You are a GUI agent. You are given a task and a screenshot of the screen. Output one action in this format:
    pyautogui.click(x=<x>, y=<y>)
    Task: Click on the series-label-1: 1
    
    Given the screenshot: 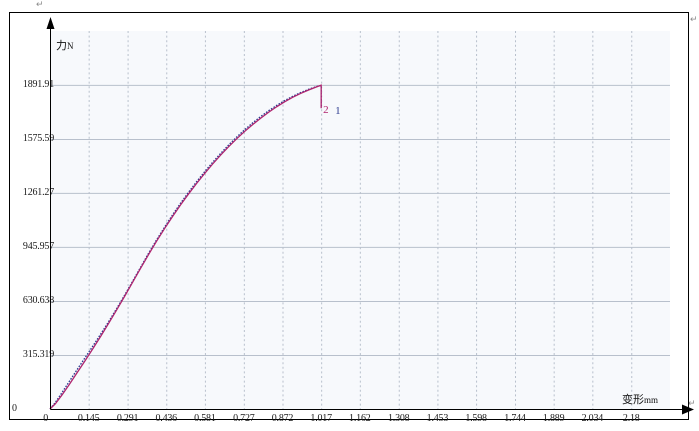 What is the action you would take?
    pyautogui.click(x=338, y=111)
    